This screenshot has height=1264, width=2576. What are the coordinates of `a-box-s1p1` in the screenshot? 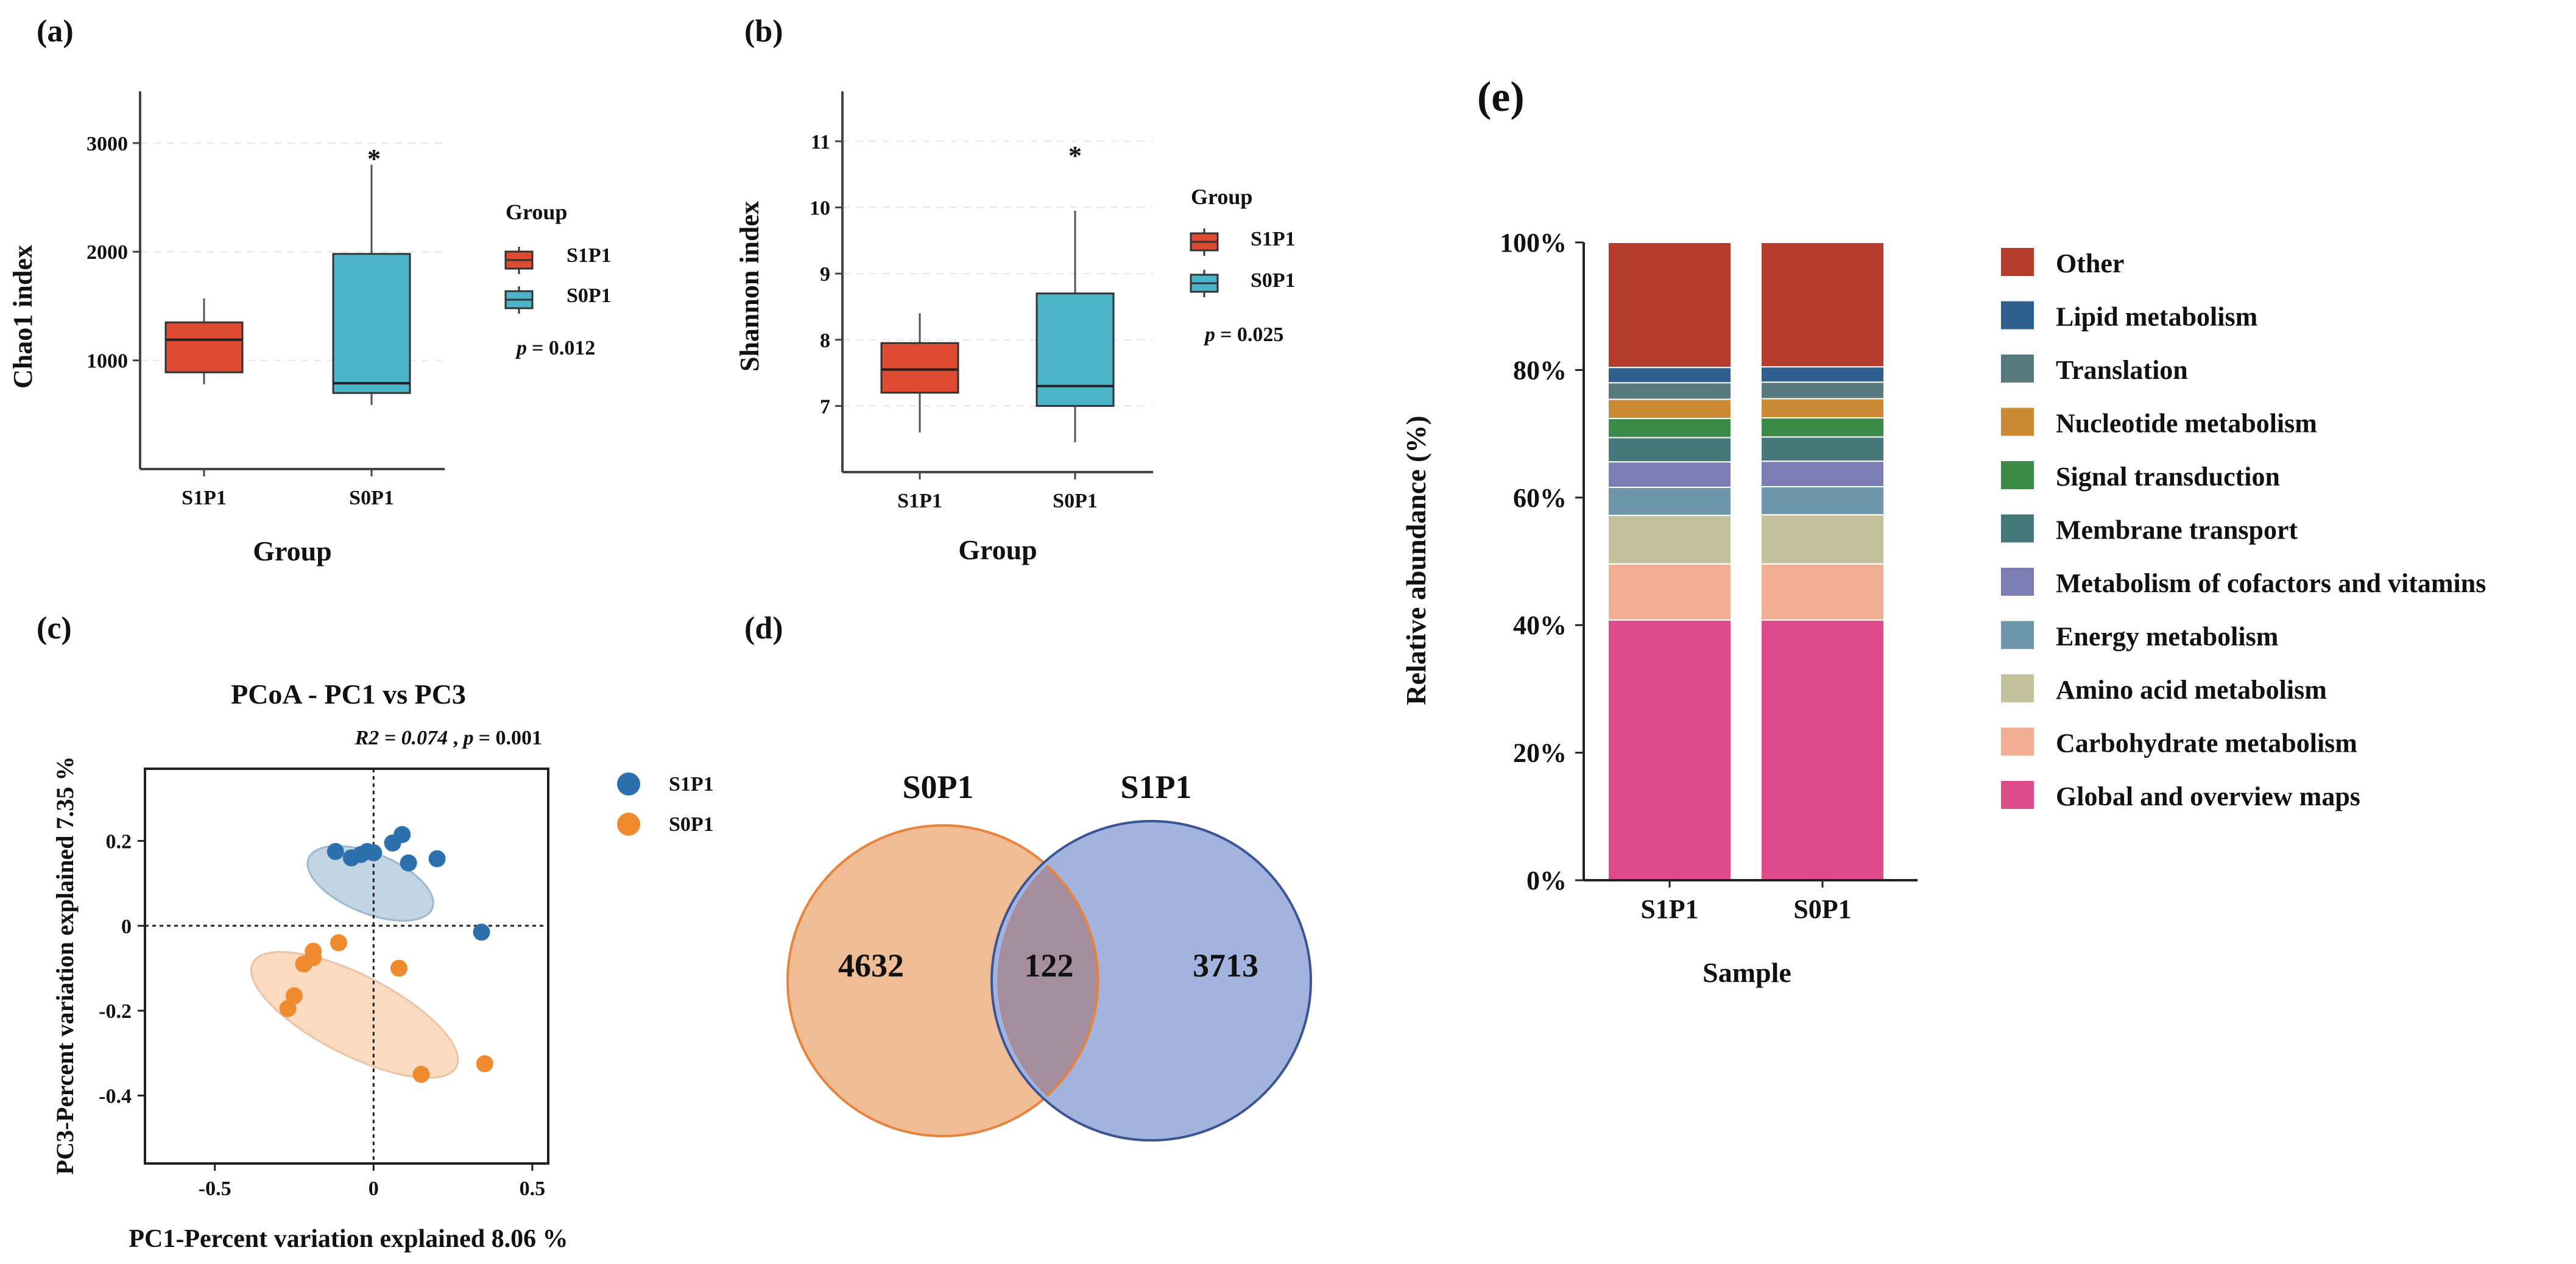 It's located at (204, 341).